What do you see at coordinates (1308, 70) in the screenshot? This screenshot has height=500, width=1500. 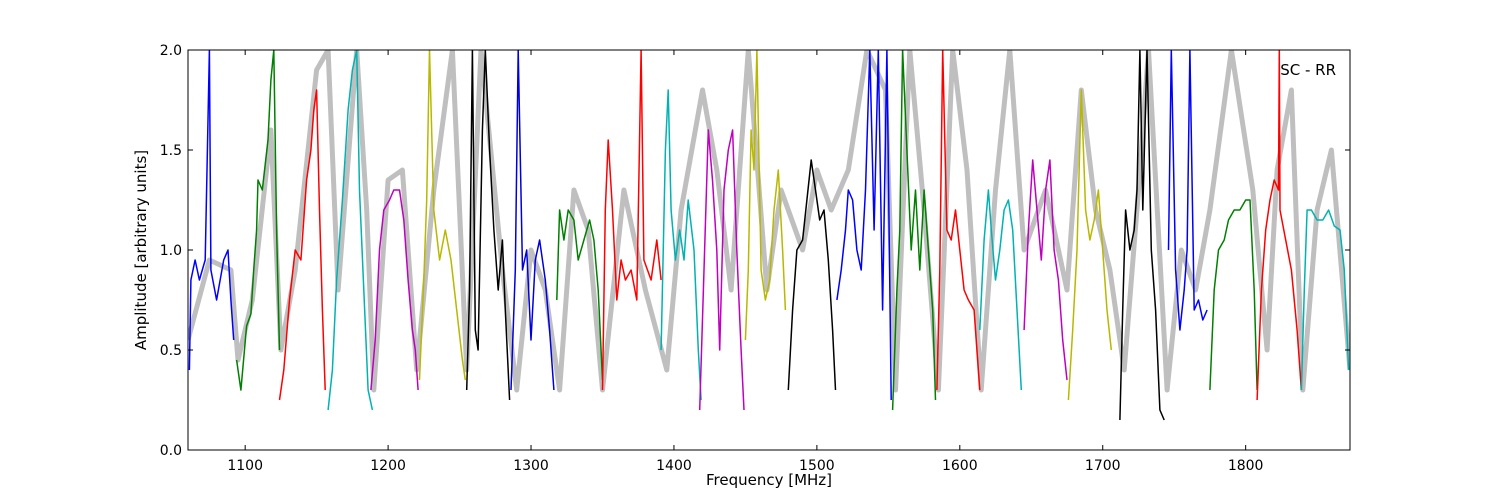 I see `chart-annotation: SC - RR` at bounding box center [1308, 70].